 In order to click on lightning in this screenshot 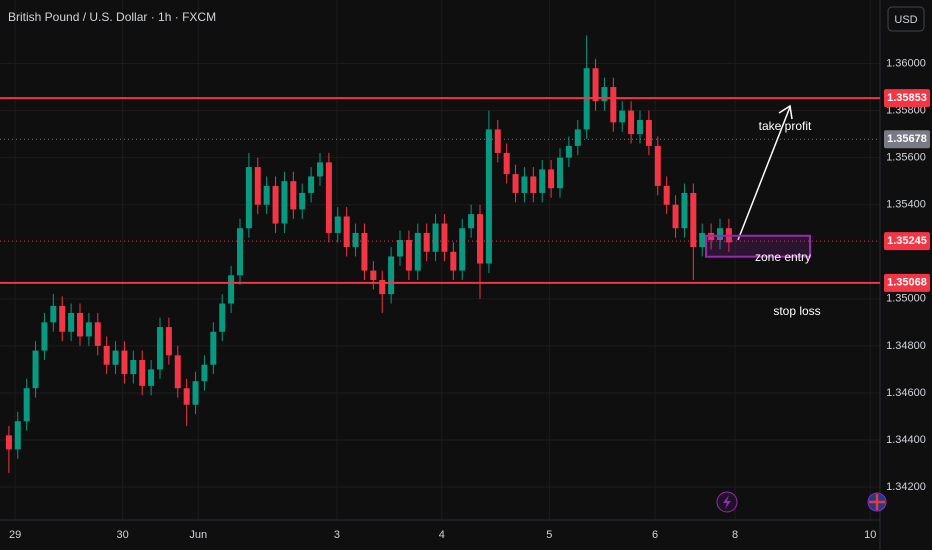, I will do `click(727, 502)`.